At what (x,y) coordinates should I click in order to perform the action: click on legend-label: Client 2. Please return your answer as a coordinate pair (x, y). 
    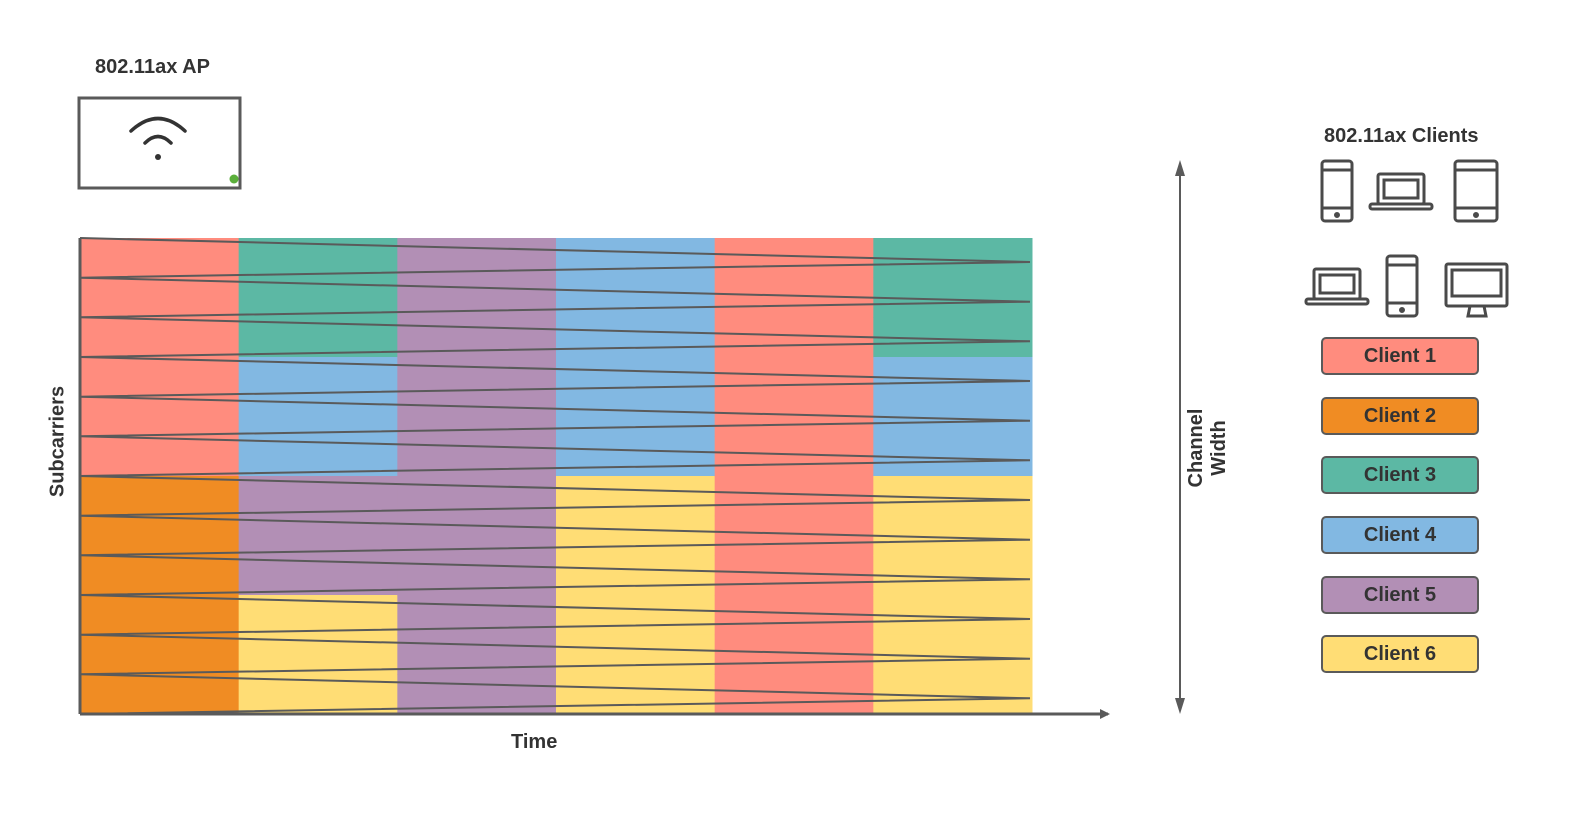
    Looking at the image, I should click on (1400, 415).